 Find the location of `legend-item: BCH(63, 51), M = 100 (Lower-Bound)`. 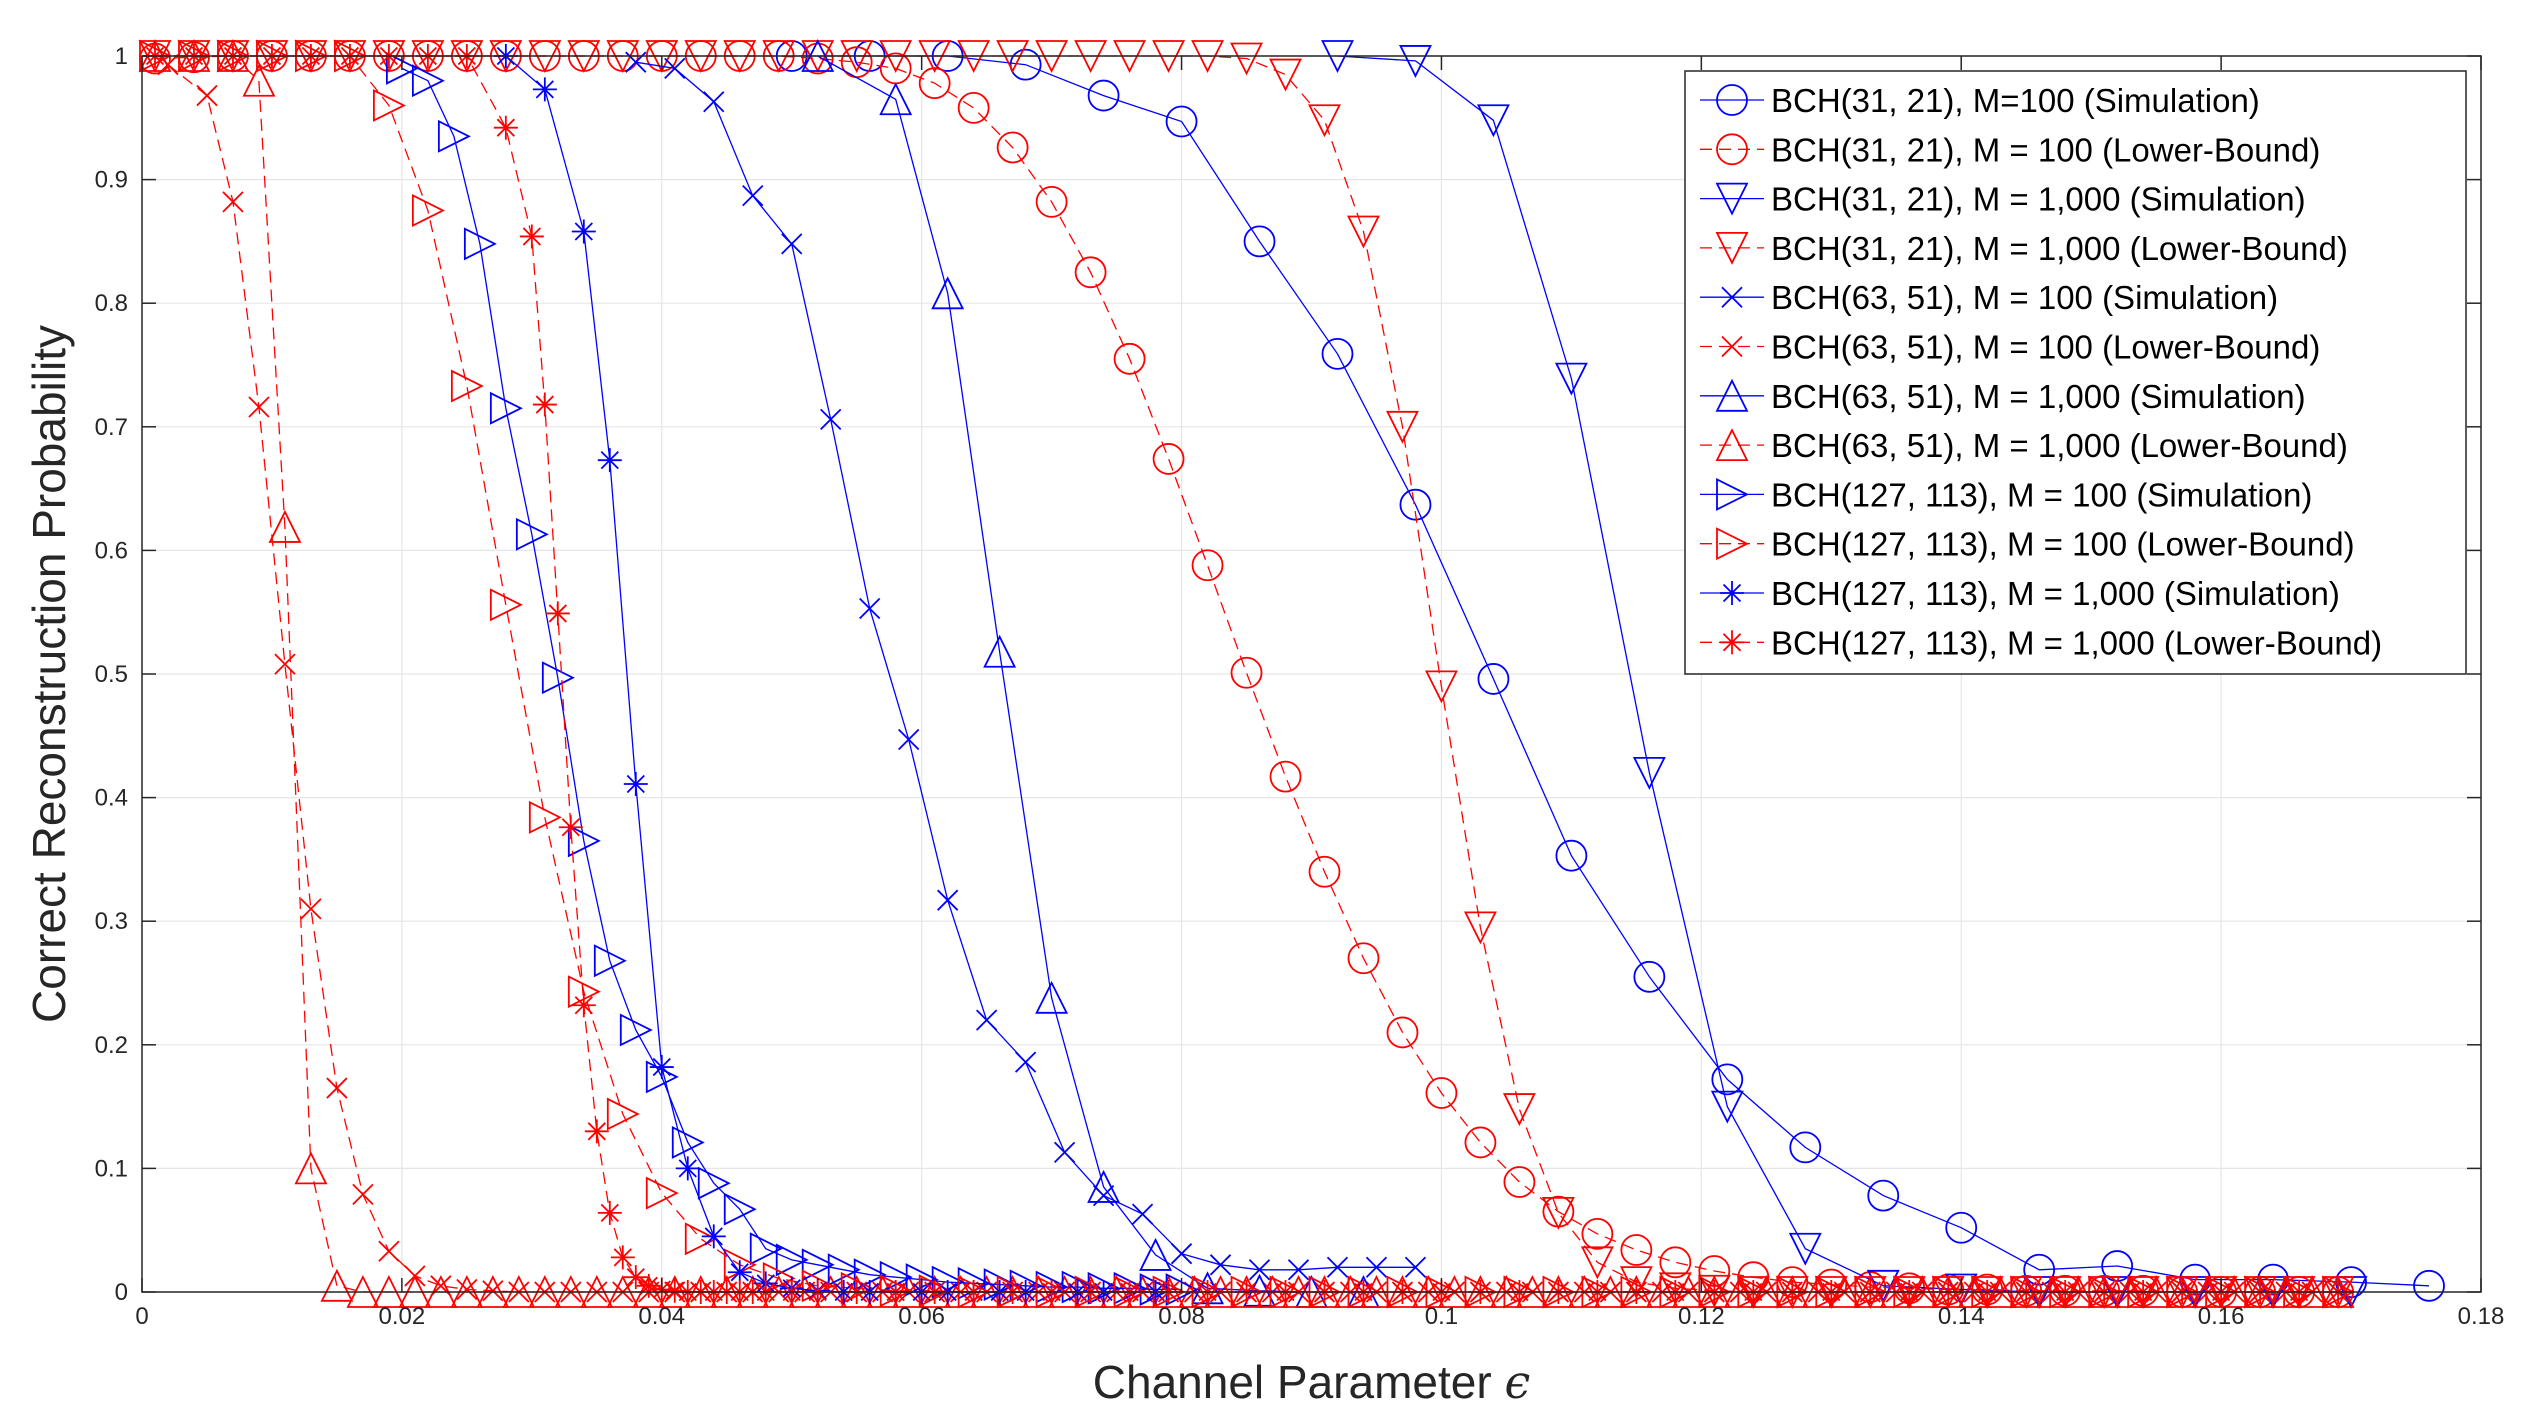

legend-item: BCH(63, 51), M = 100 (Lower-Bound) is located at coordinates (2010, 347).